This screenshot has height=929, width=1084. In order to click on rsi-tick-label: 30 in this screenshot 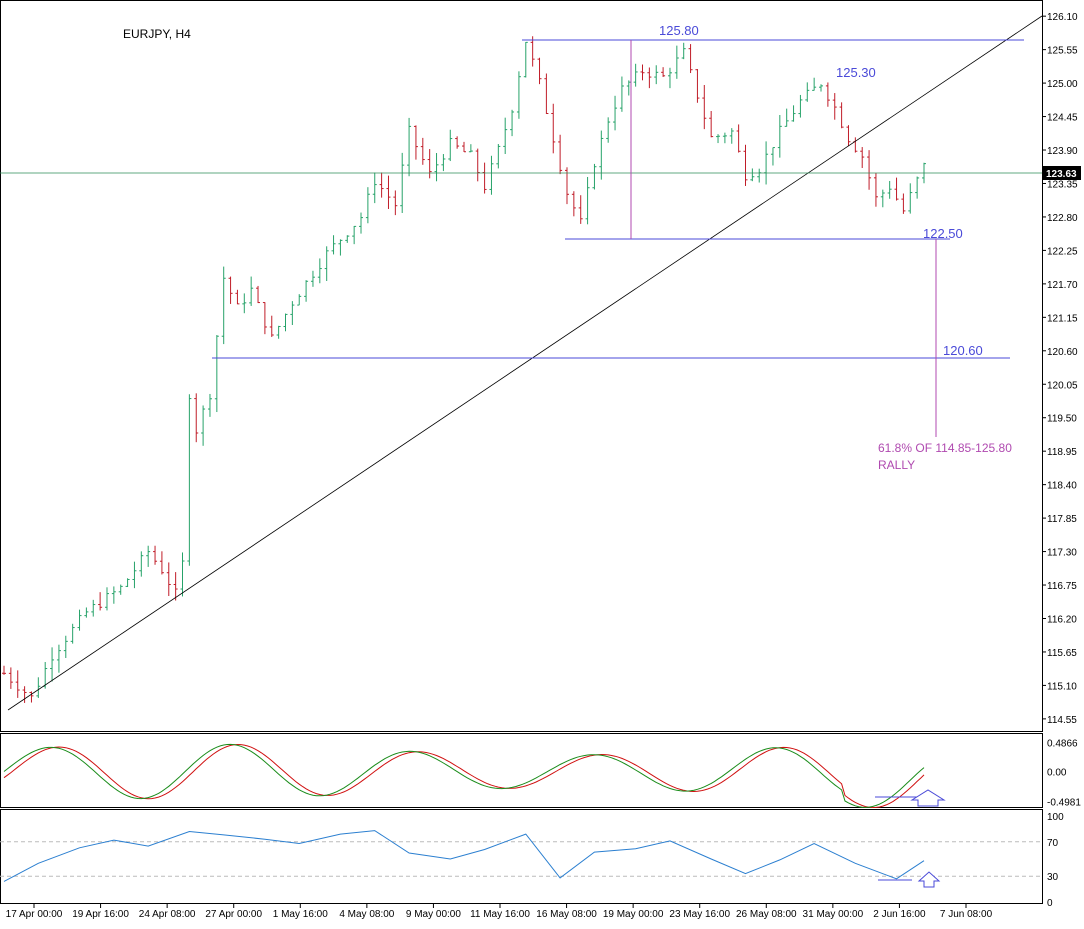, I will do `click(1053, 877)`.